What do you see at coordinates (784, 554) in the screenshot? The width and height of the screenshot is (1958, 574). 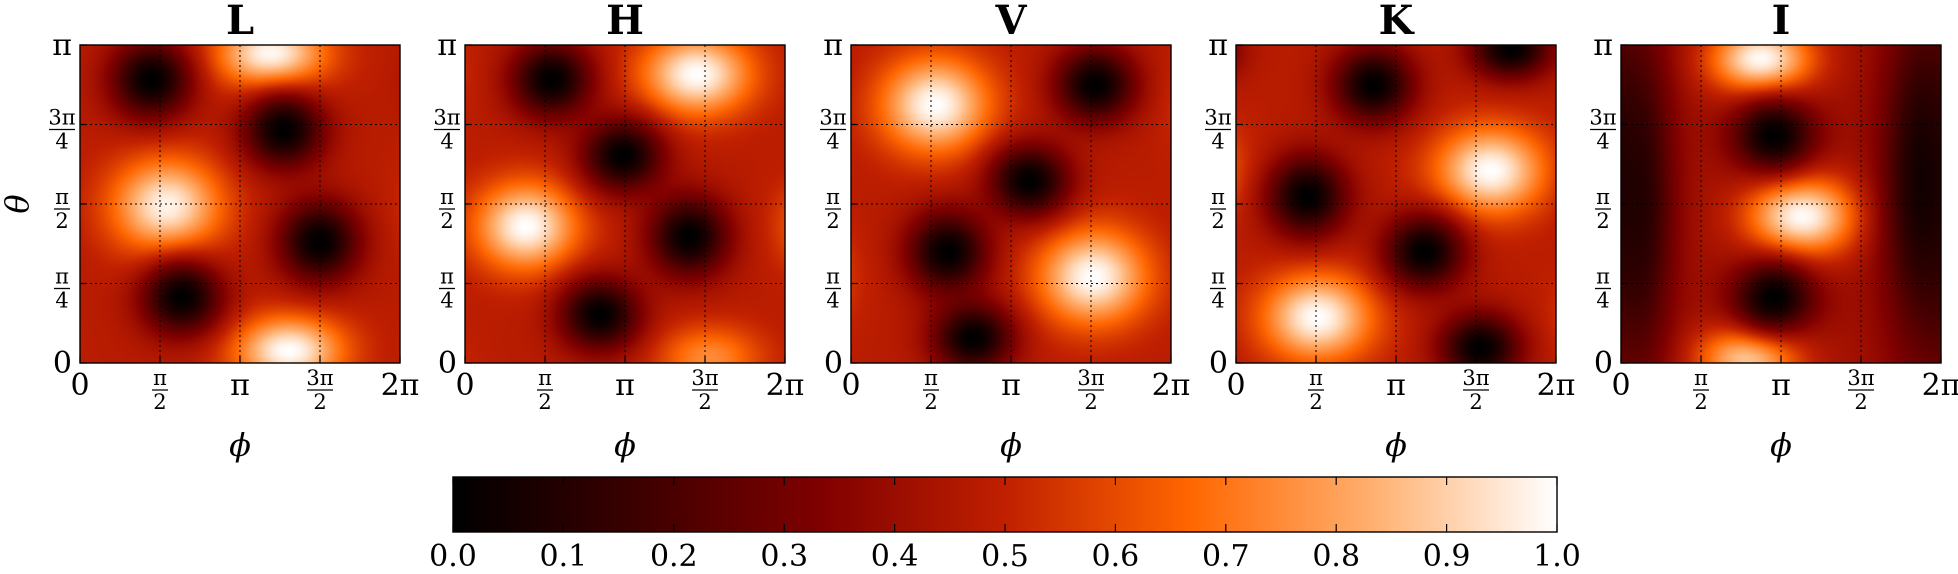 I see `colorbar-tick-label: 0.3` at bounding box center [784, 554].